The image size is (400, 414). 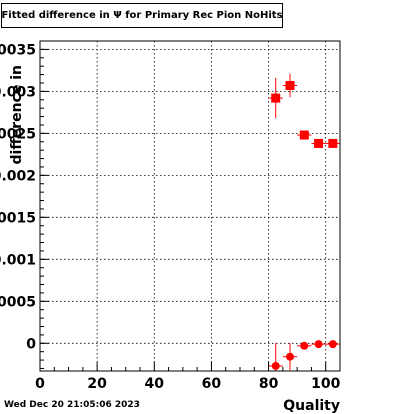 I want to click on y-tick-label: .0035, so click(x=18, y=50).